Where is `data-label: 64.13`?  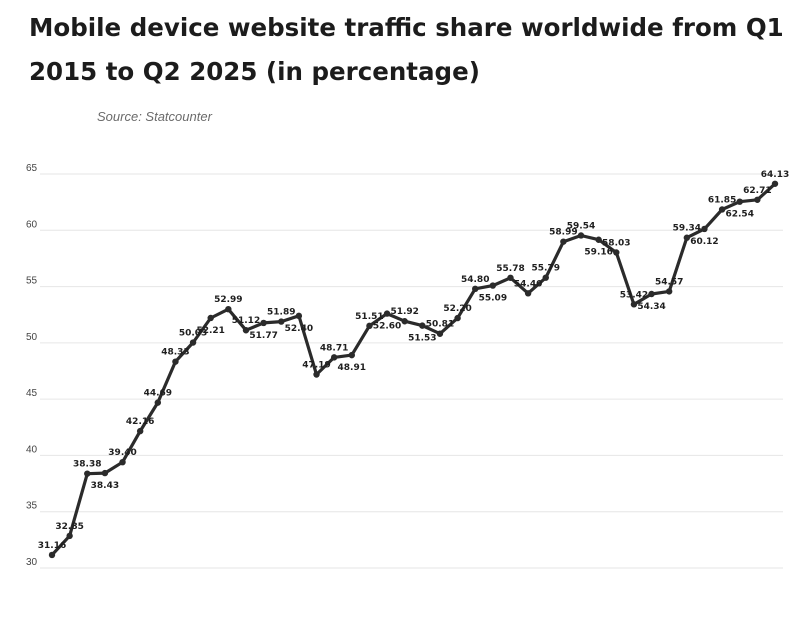
data-label: 64.13 is located at coordinates (775, 175).